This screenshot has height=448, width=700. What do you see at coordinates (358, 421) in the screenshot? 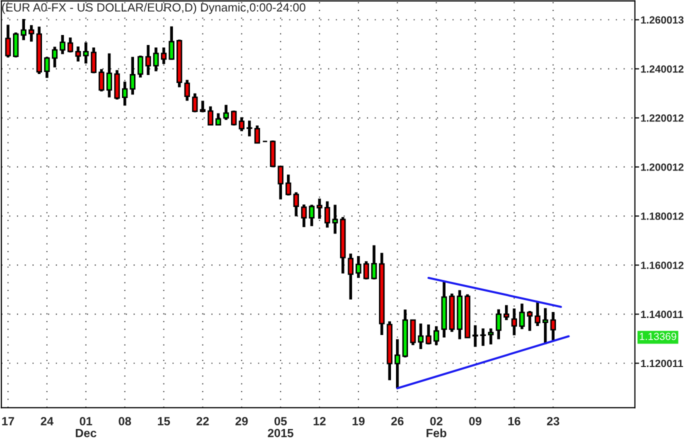
I see `x-tick-label: 19` at bounding box center [358, 421].